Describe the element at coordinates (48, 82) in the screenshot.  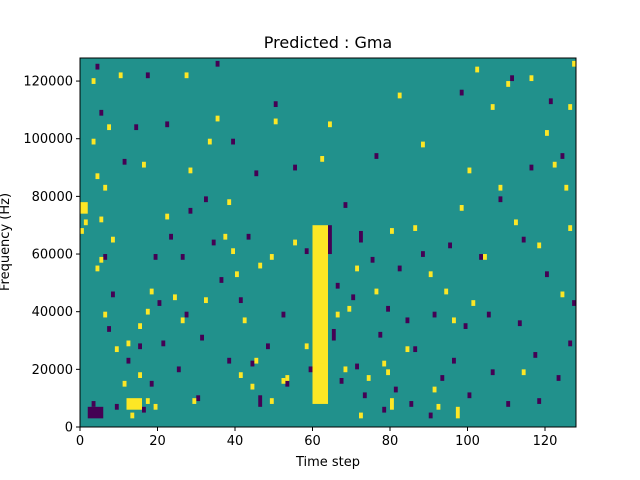
I see `y-tick-label: 120000` at that location.